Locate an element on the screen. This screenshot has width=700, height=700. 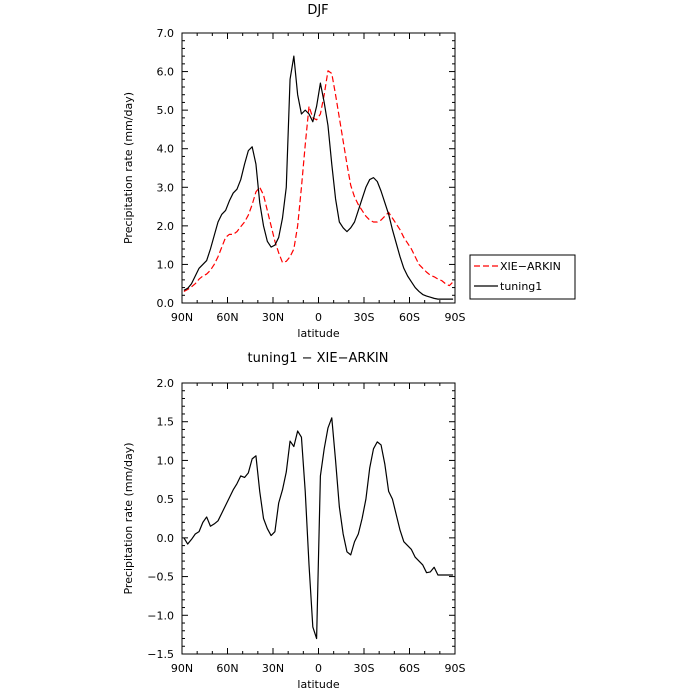
y-tick-label: 1.5 is located at coordinates (166, 422).